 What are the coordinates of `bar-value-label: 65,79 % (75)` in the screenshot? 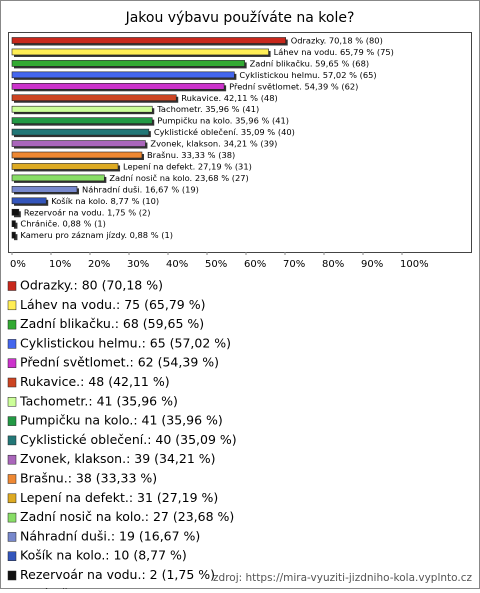 It's located at (367, 51).